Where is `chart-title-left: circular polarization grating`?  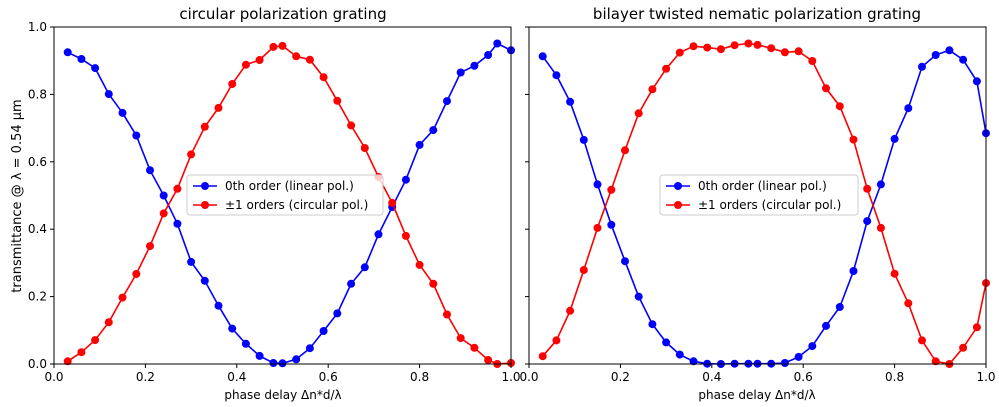 chart-title-left: circular polarization grating is located at coordinates (282, 14).